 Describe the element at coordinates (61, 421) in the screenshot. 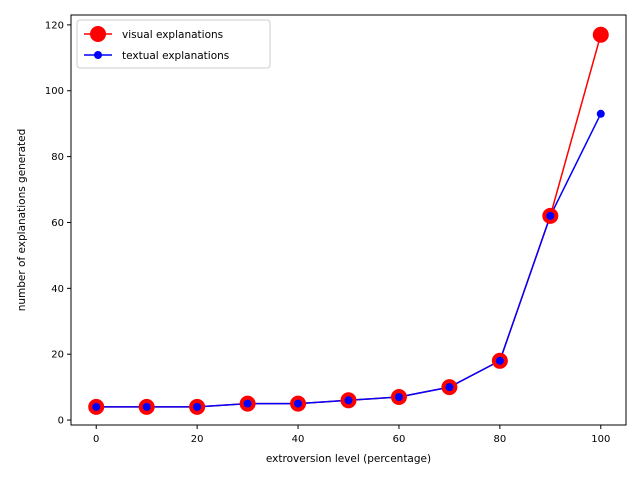

I see `y-tick-label: 0` at that location.